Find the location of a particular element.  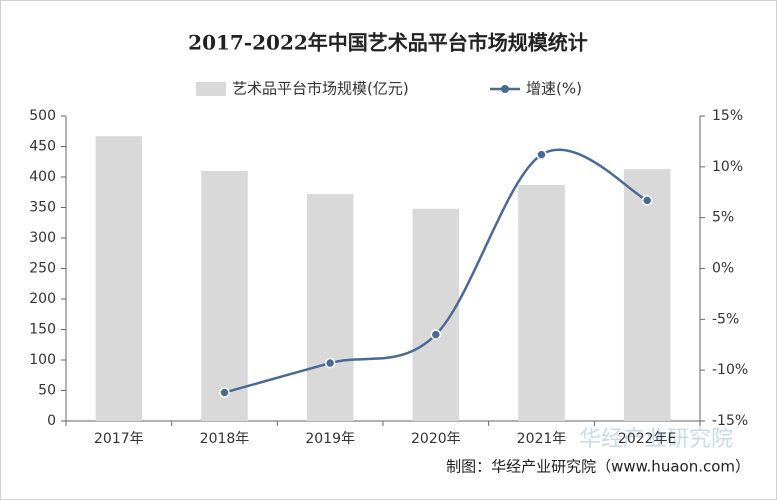

y-tick-label: 350 is located at coordinates (42, 208).